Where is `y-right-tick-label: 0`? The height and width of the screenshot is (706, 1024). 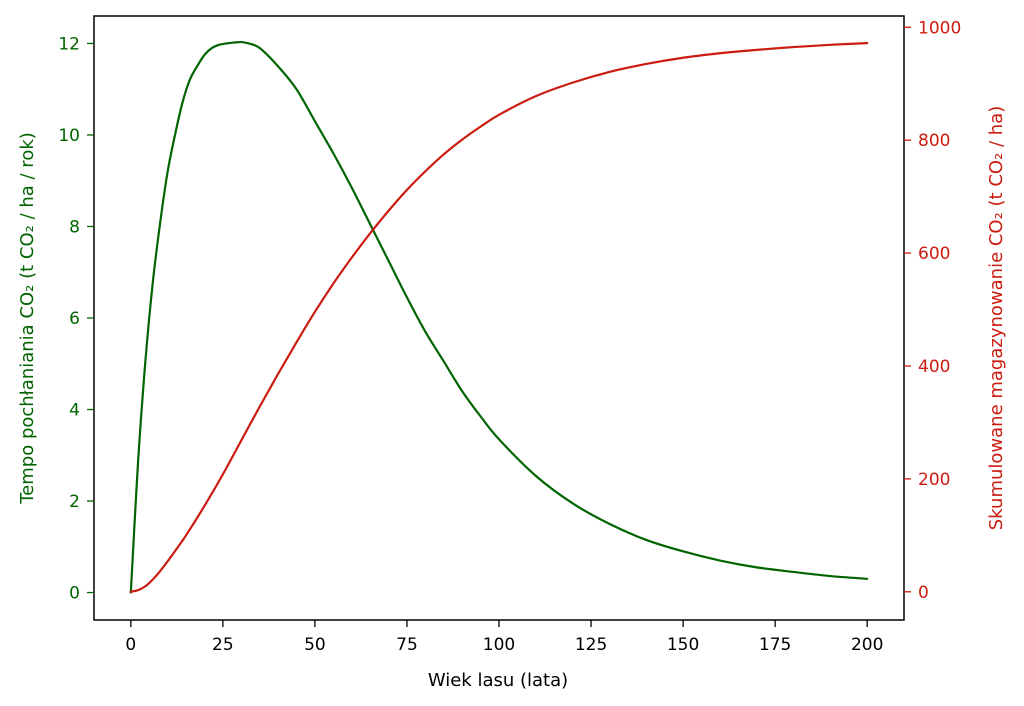
y-right-tick-label: 0 is located at coordinates (923, 593).